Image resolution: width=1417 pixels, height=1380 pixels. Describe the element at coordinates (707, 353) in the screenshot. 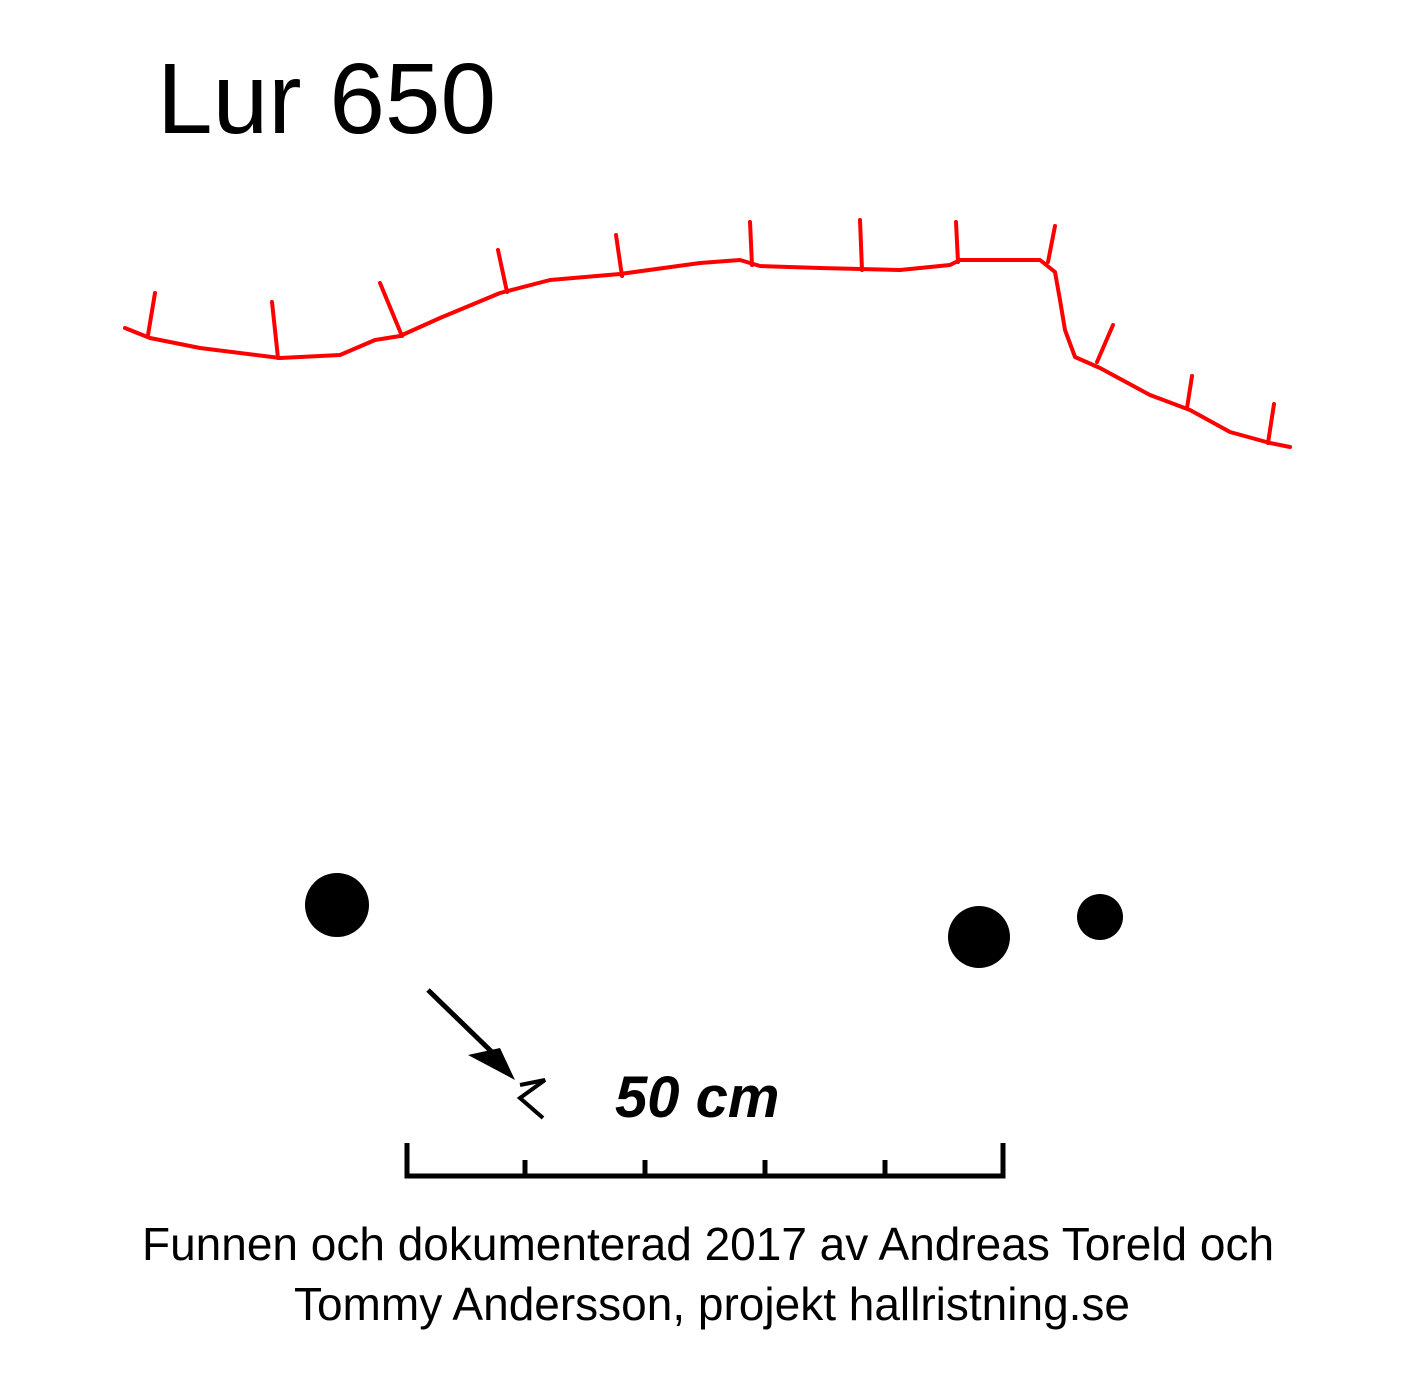

I see `carving-line` at that location.